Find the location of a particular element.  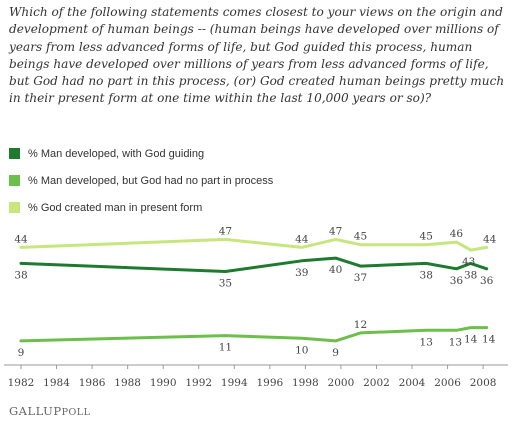

x-tick-label: 2002 is located at coordinates (376, 383).